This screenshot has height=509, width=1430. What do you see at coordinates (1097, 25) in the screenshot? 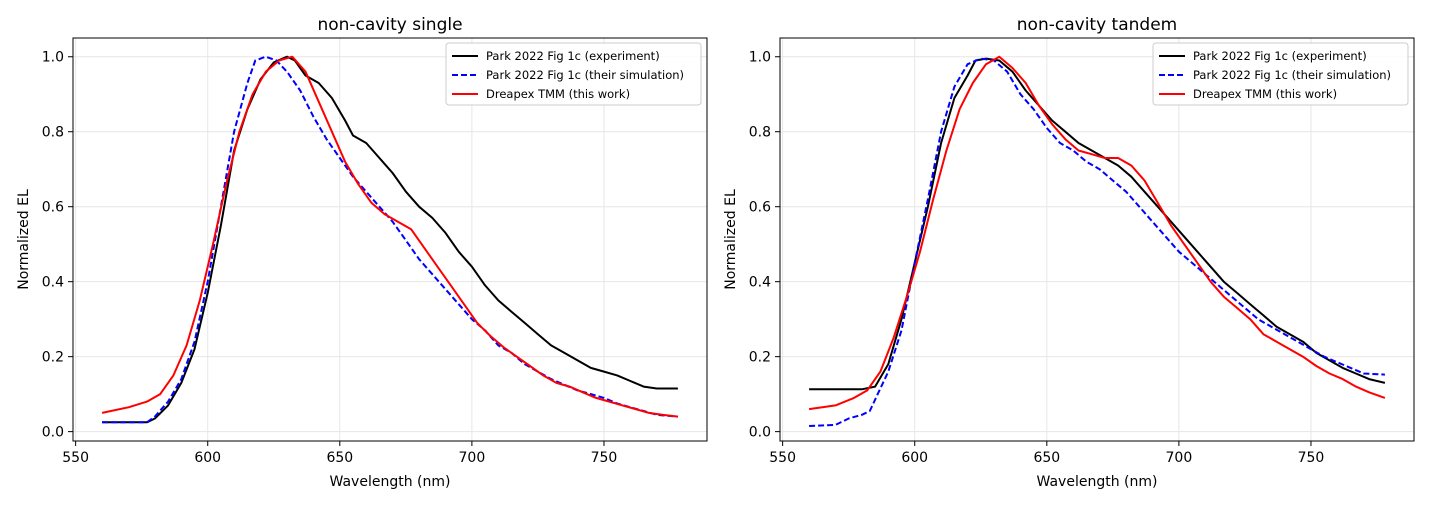
I see `chart-title: non-cavity tandem` at bounding box center [1097, 25].